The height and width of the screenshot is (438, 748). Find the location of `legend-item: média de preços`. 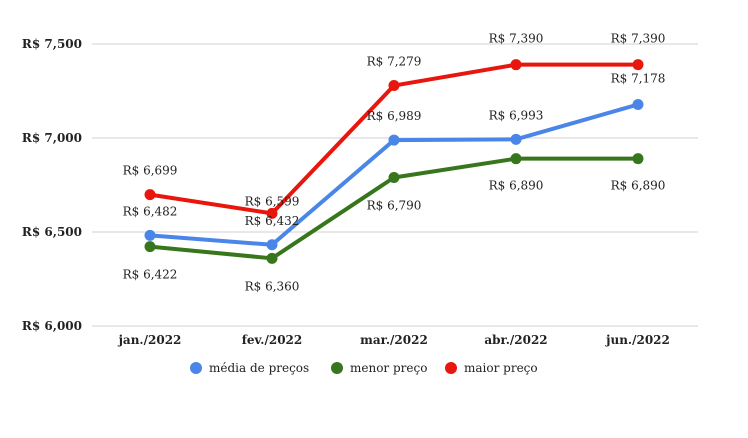

legend-item: média de preços is located at coordinates (249, 368).